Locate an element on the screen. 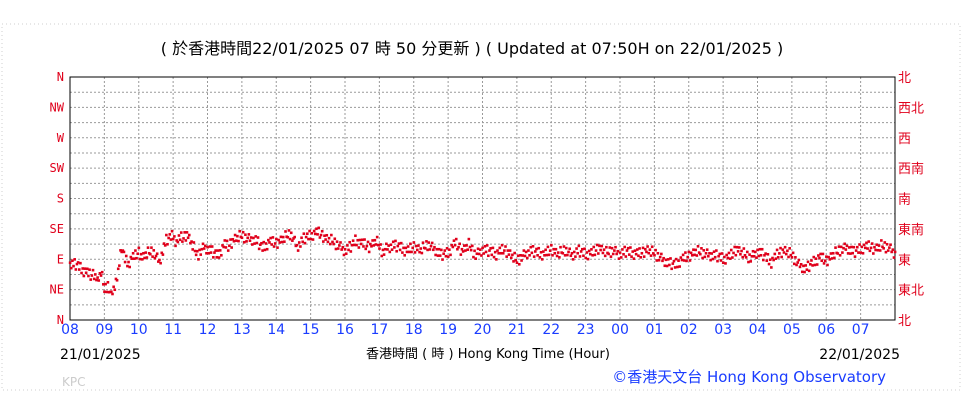 This screenshot has width=964, height=401. x-tick-label: 13 is located at coordinates (242, 330).